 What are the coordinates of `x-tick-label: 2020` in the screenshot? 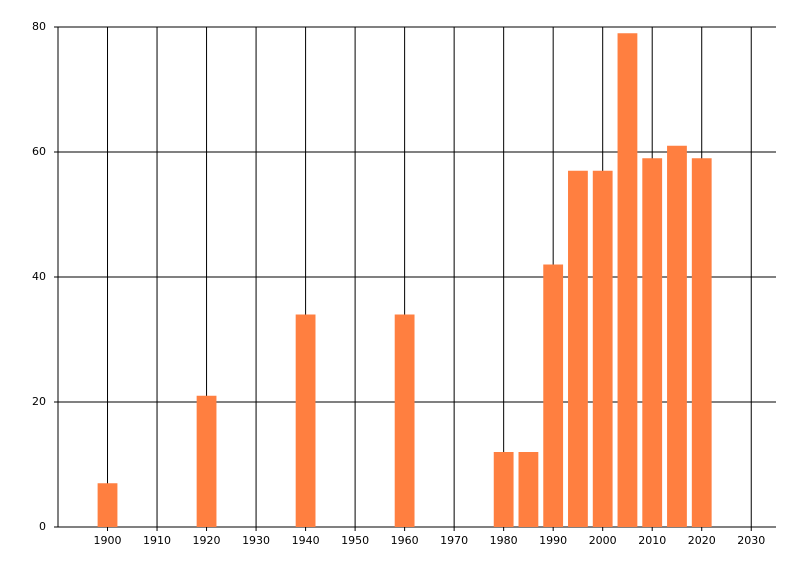 It's located at (702, 540).